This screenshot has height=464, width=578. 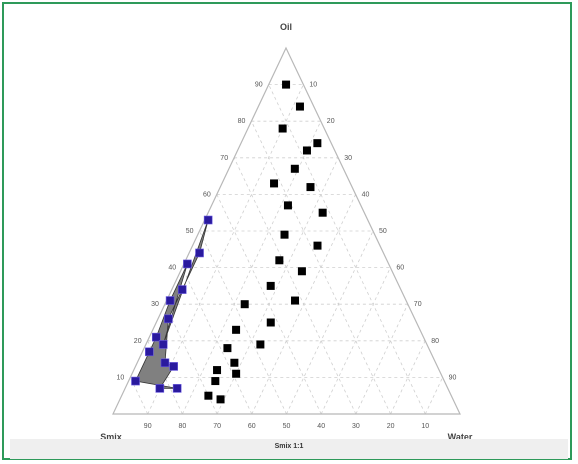 What do you see at coordinates (435, 341) in the screenshot?
I see `tick-label-right: 80` at bounding box center [435, 341].